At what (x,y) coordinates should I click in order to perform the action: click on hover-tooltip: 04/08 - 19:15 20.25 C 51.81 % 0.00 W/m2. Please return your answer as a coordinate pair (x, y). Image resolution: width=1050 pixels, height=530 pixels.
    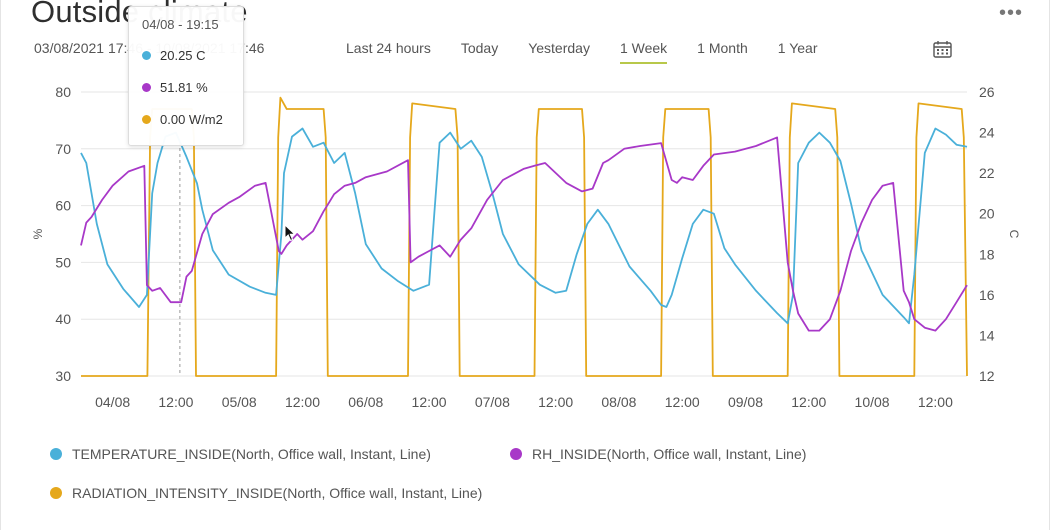
    Looking at the image, I should click on (186, 76).